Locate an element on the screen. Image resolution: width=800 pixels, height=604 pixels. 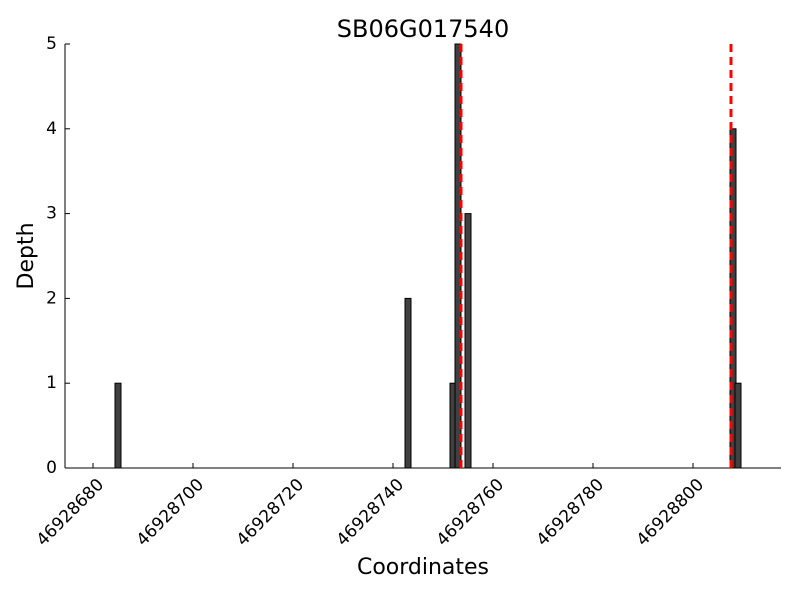
x-tick-label: 46928700 is located at coordinates (170, 512).